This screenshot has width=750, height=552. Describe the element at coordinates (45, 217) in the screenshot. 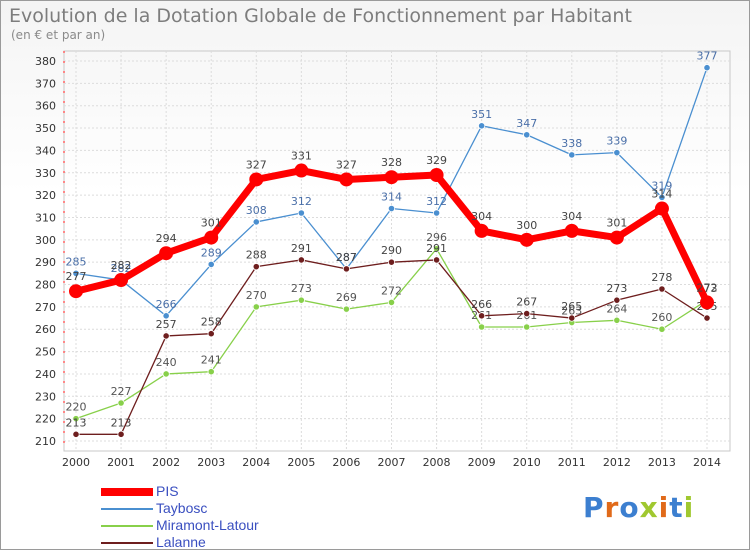

I see `y-tick-label: 310` at that location.